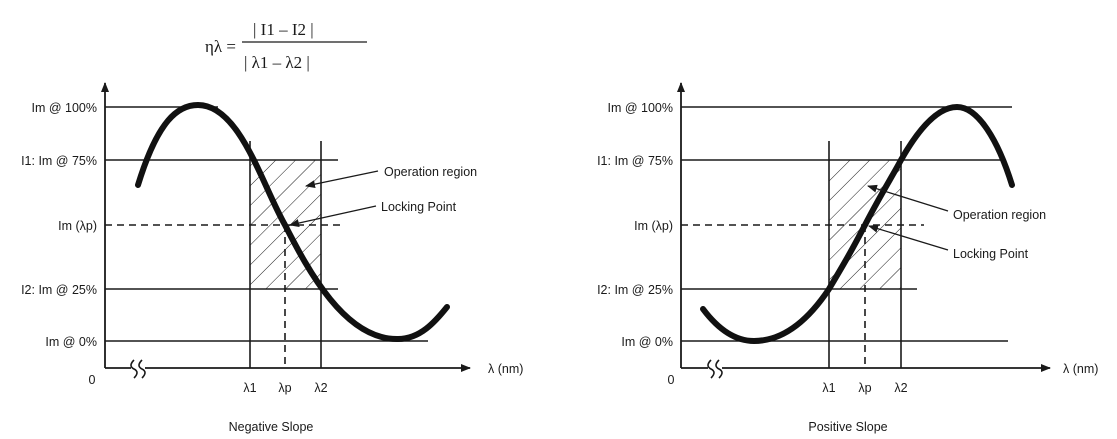 This screenshot has height=439, width=1117. What do you see at coordinates (277, 62) in the screenshot?
I see `formula-denominator: | λ1 – λ2 |` at bounding box center [277, 62].